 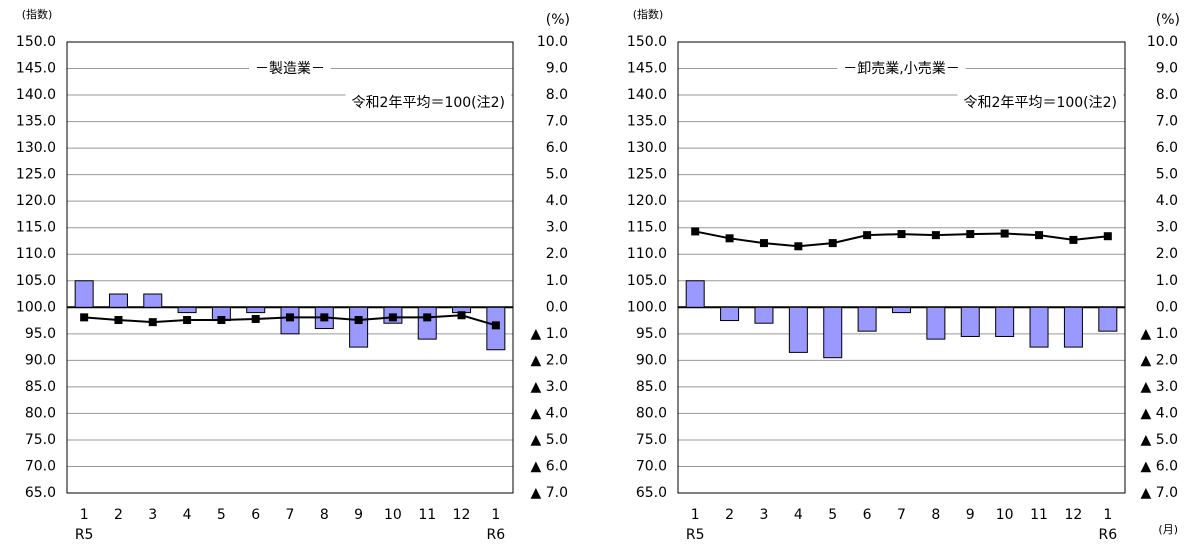 What do you see at coordinates (1159, 493) in the screenshot?
I see `y2-tick-label: ▲ 7.0` at bounding box center [1159, 493].